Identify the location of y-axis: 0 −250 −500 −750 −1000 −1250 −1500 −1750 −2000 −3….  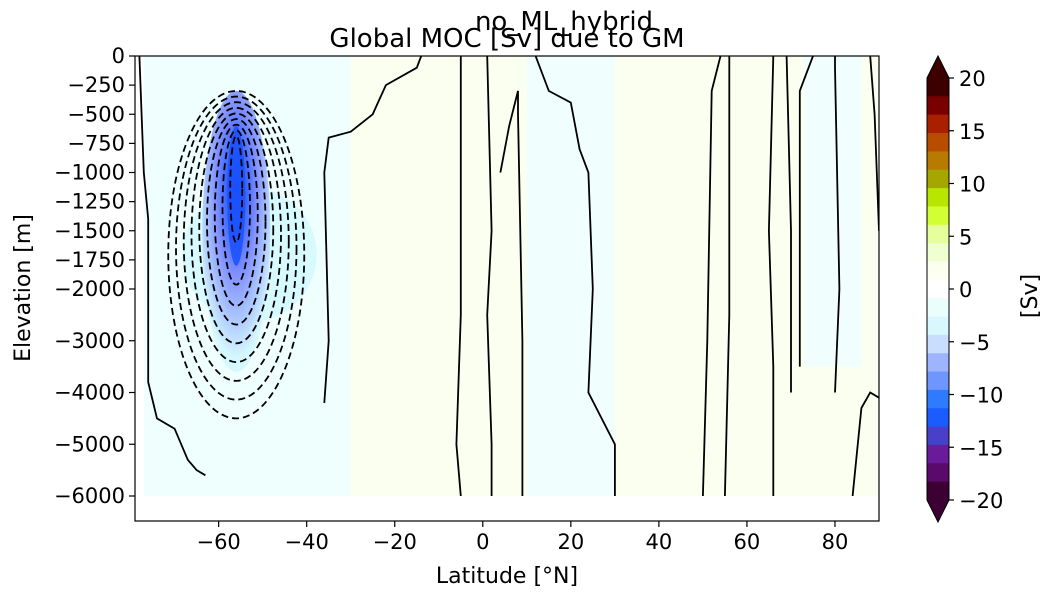
(94, 276).